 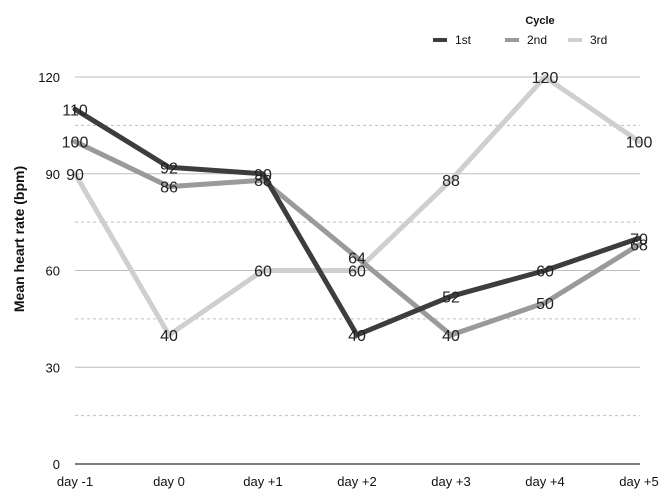 What do you see at coordinates (19, 239) in the screenshot?
I see `y-axis-label: Mean heart rate (bpm)` at bounding box center [19, 239].